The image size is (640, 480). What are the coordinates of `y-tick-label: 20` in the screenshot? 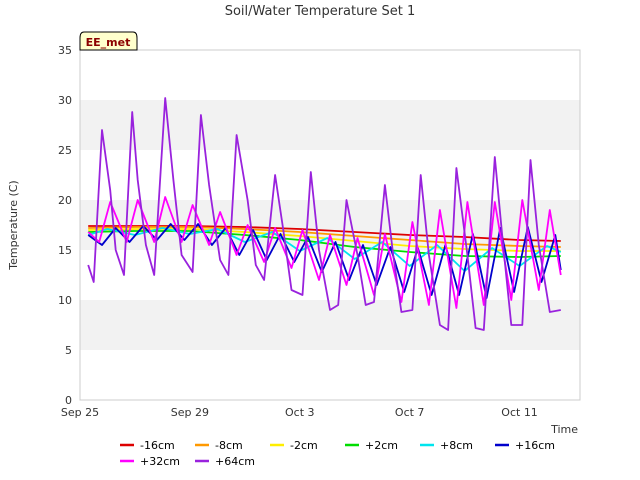 It's located at (65, 200).